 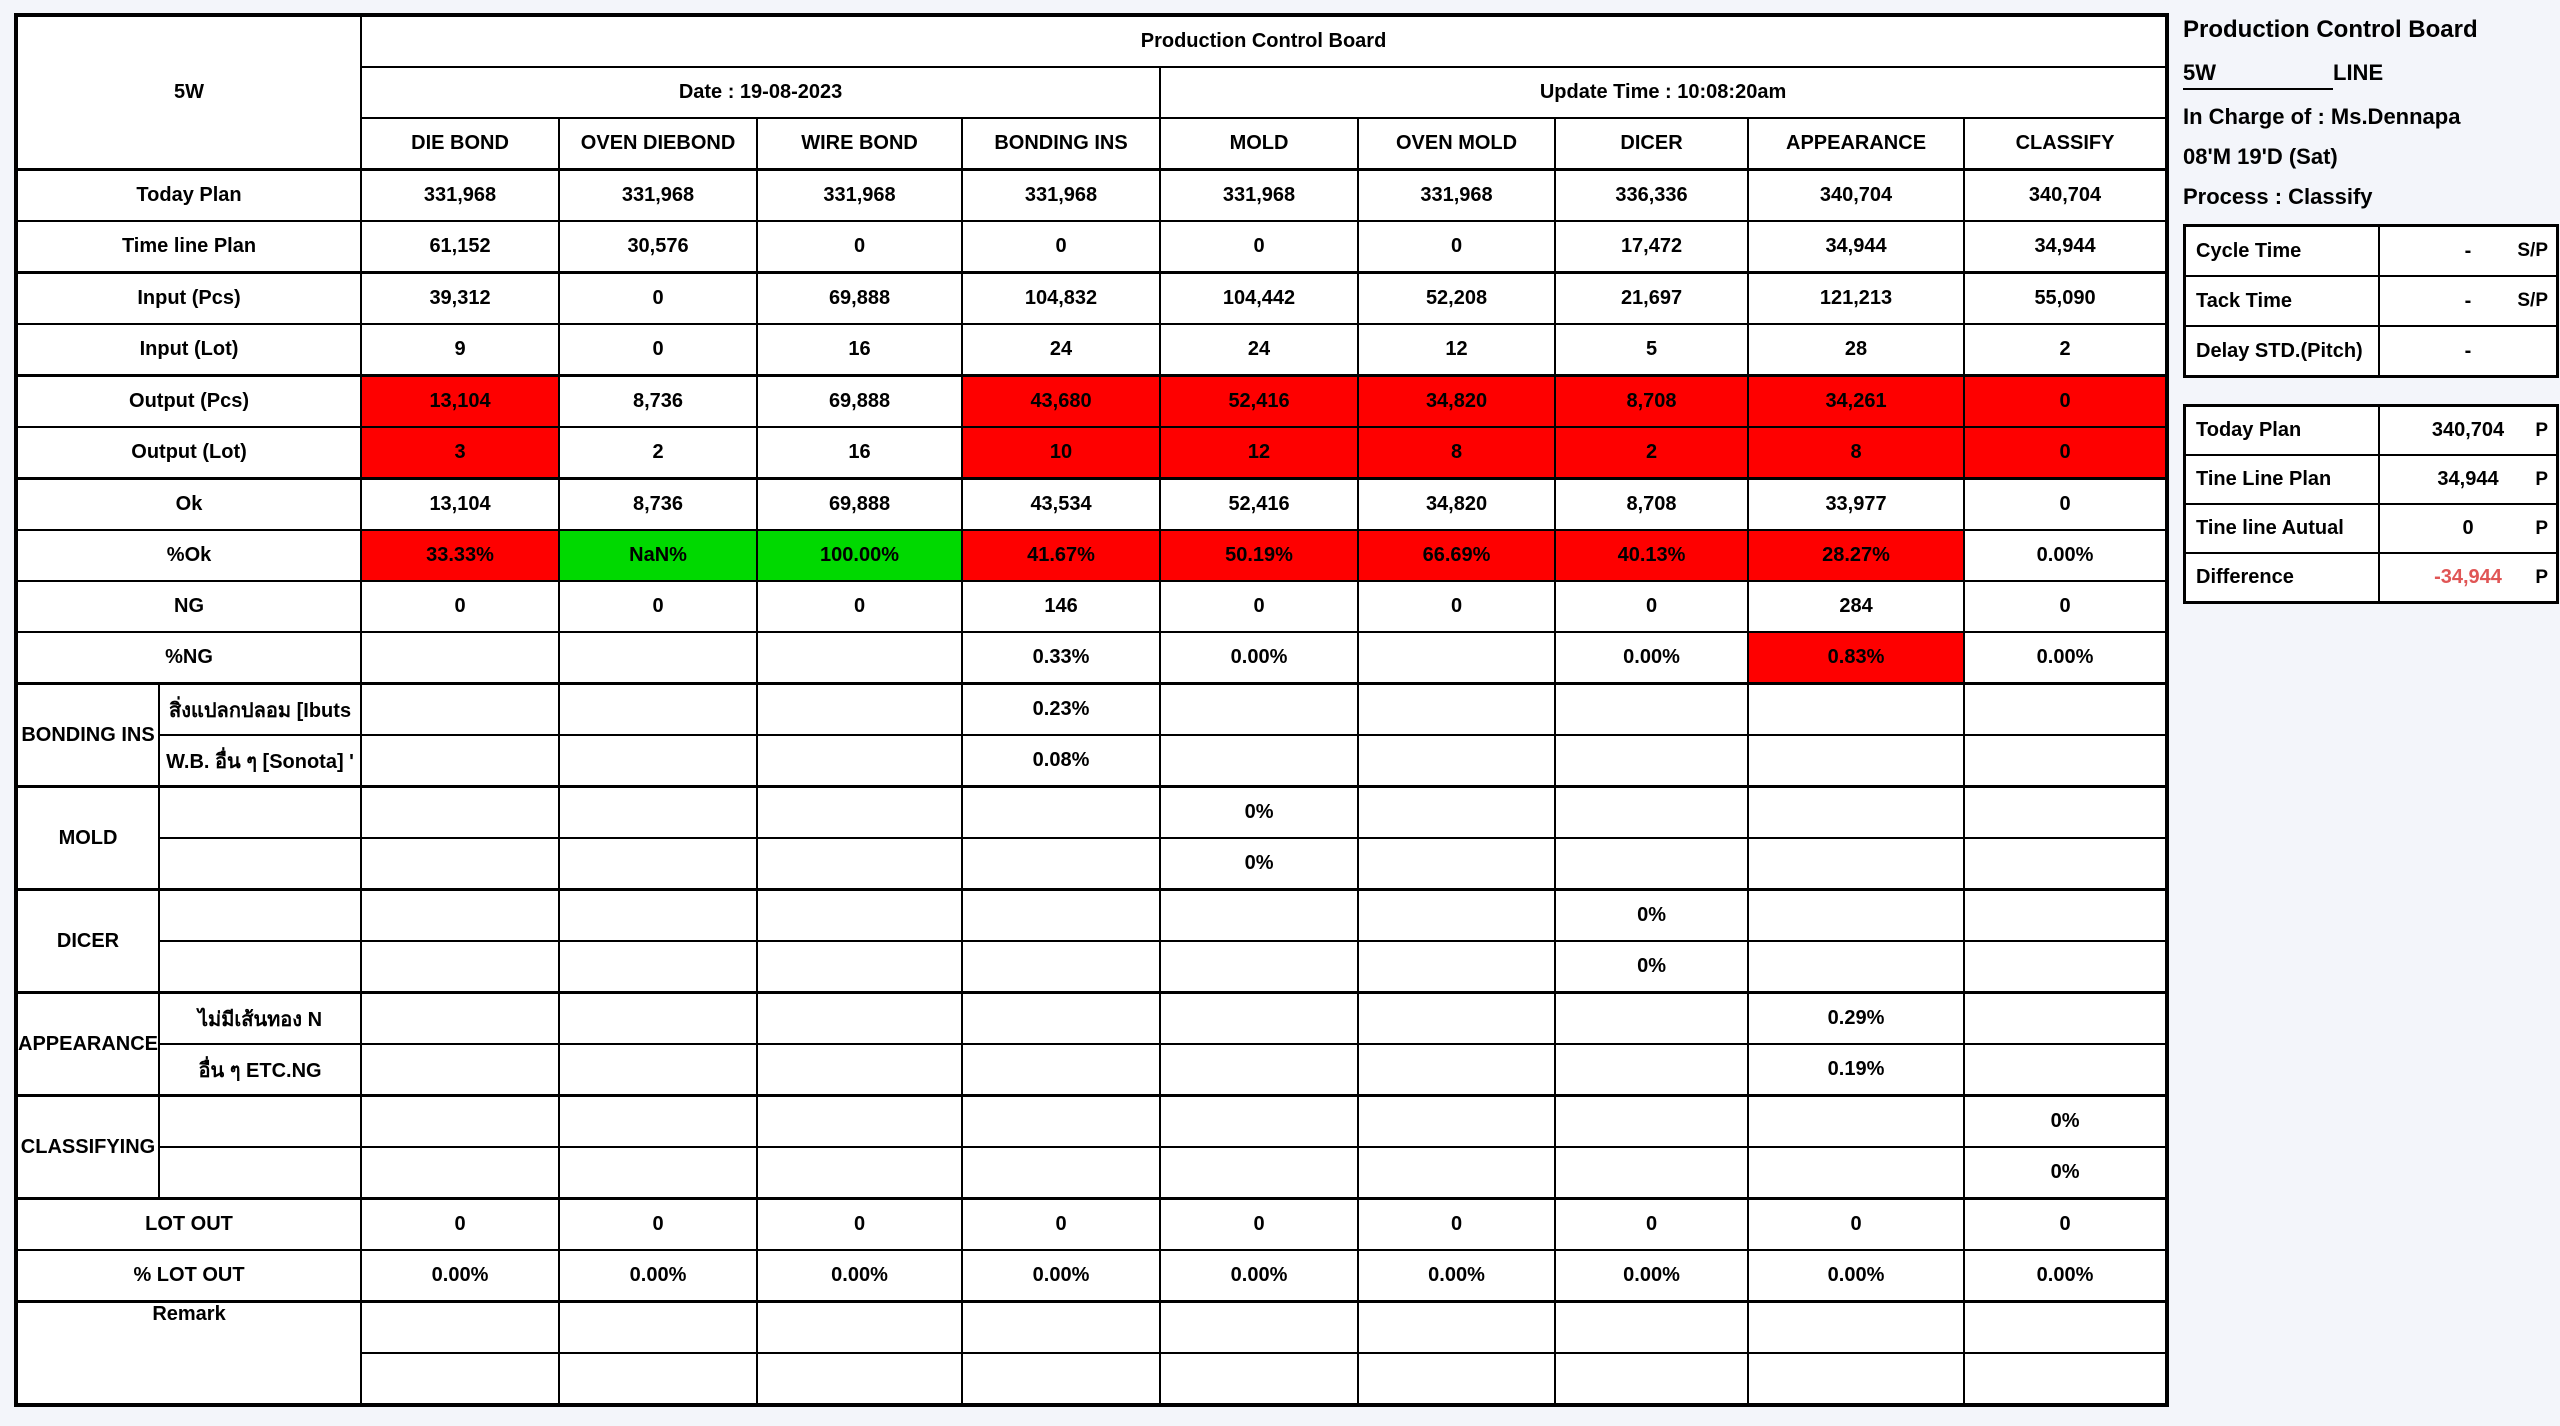 What do you see at coordinates (1457, 606) in the screenshot?
I see `cell-ng-oven-mold: 0` at bounding box center [1457, 606].